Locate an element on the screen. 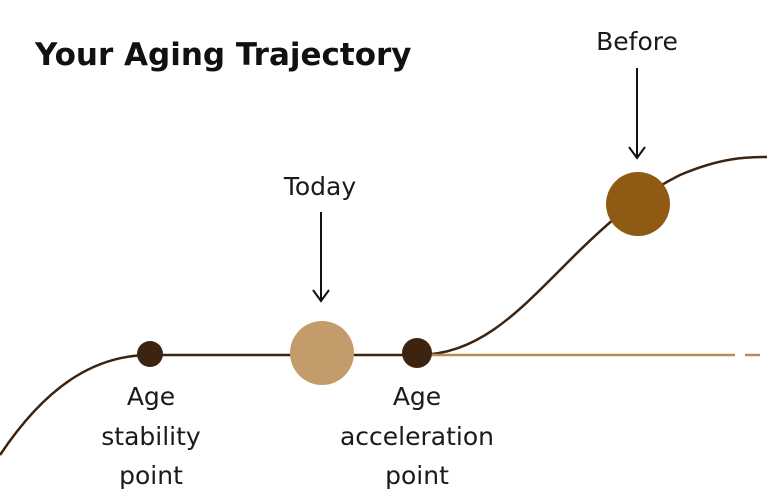  before-label: Before is located at coordinates (637, 41).